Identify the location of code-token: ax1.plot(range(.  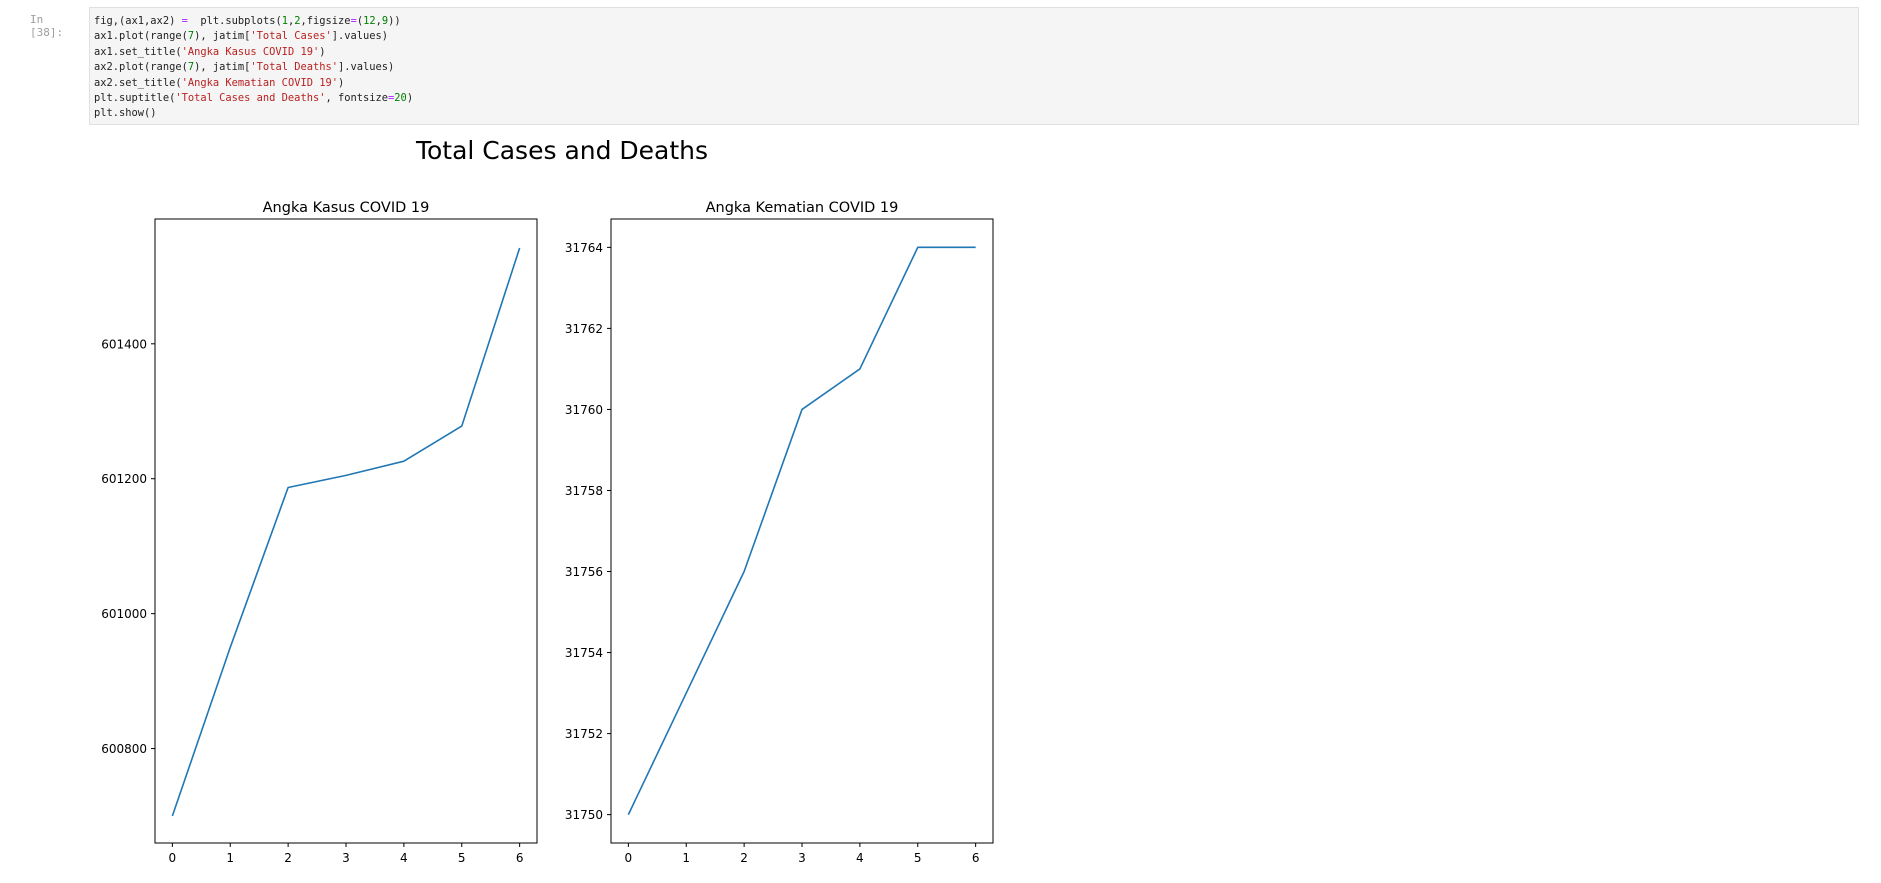
(141, 36).